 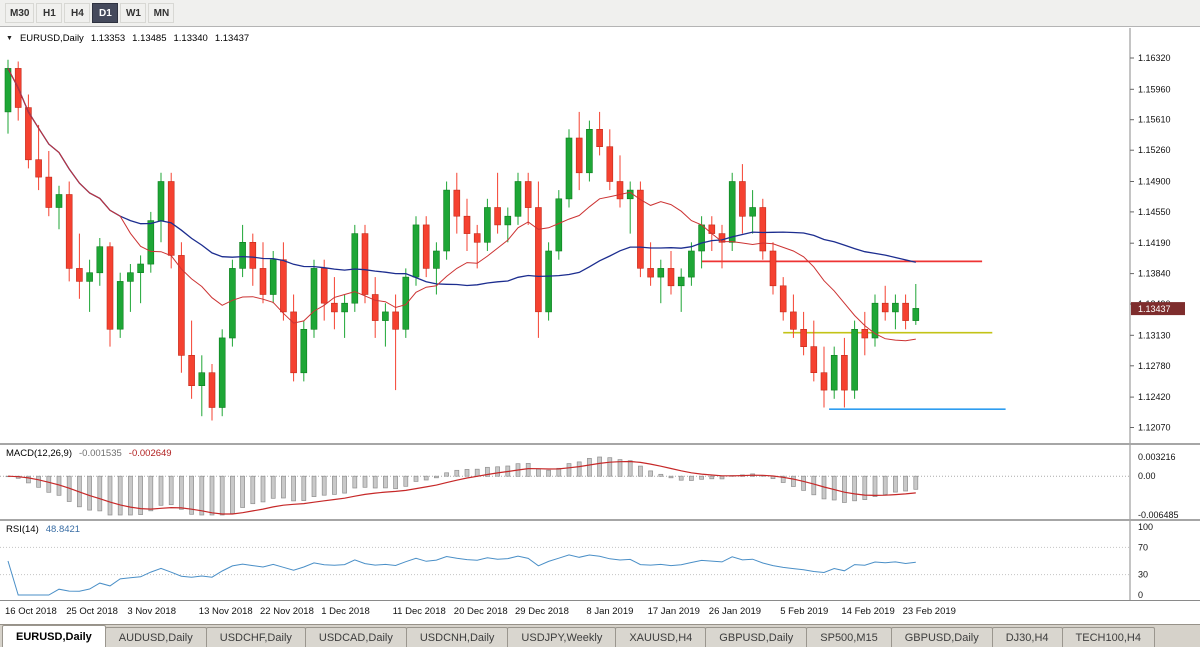 I want to click on timeframe-button-H1: H1, so click(x=49, y=13).